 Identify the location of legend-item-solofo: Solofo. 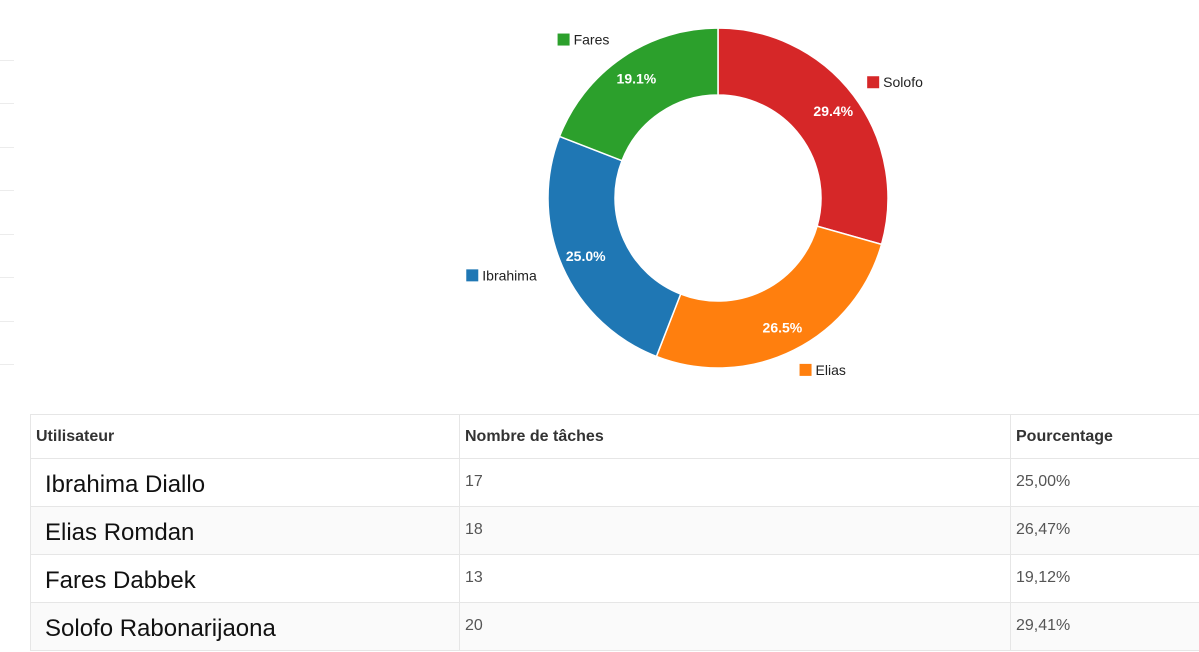
(895, 82).